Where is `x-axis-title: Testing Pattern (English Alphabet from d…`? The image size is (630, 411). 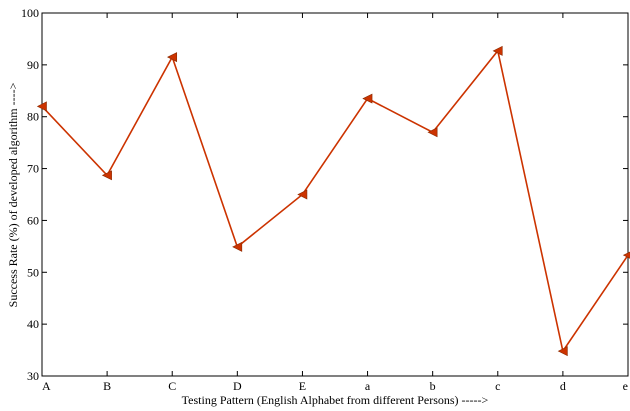 x-axis-title: Testing Pattern (English Alphabet from d… is located at coordinates (335, 400).